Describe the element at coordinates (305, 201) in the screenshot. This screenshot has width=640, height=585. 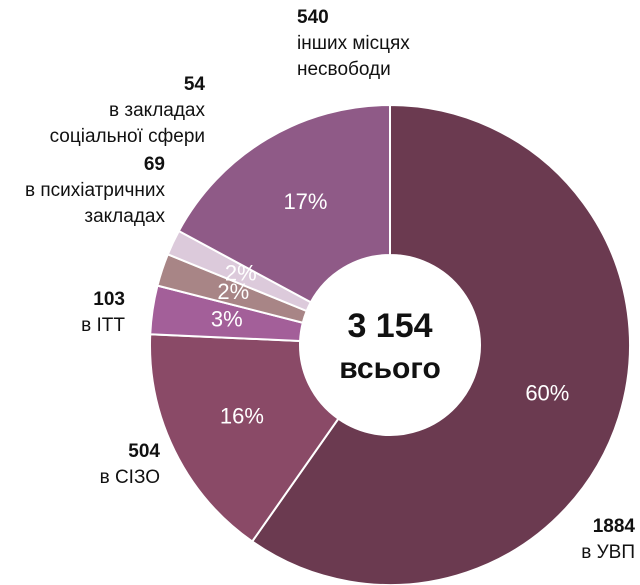
I see `percent-label: 17%` at that location.